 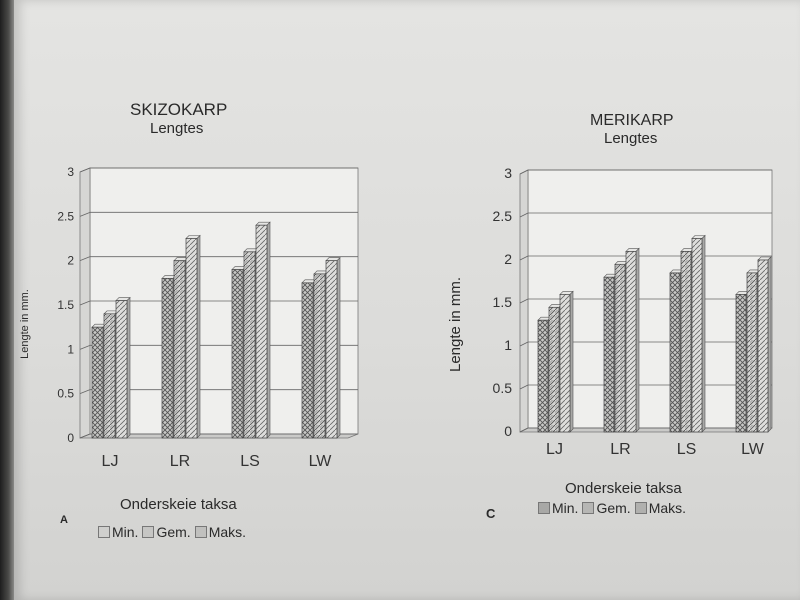 What do you see at coordinates (24, 324) in the screenshot?
I see `chart-a-ylabel: Lengte in mm.` at bounding box center [24, 324].